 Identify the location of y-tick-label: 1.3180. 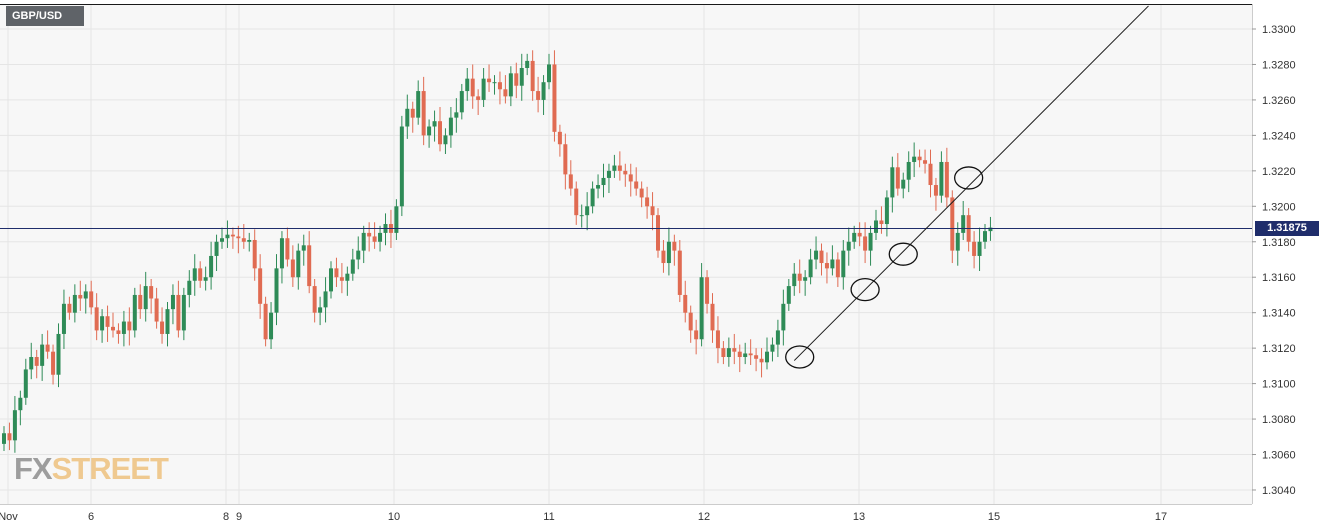
(1279, 243).